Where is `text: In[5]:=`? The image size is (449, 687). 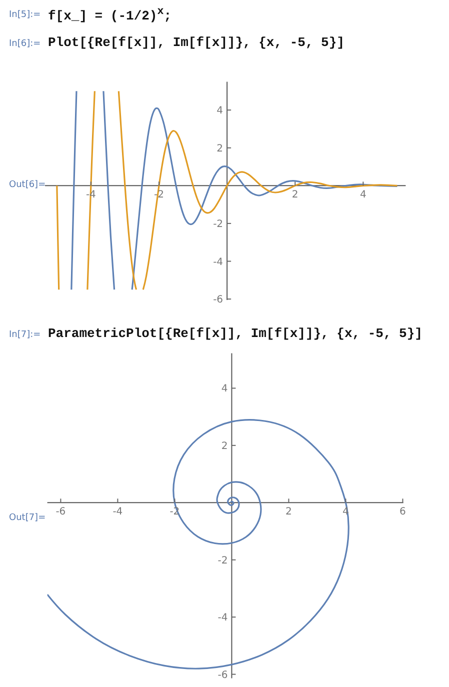 text: In[5]:= is located at coordinates (25, 15).